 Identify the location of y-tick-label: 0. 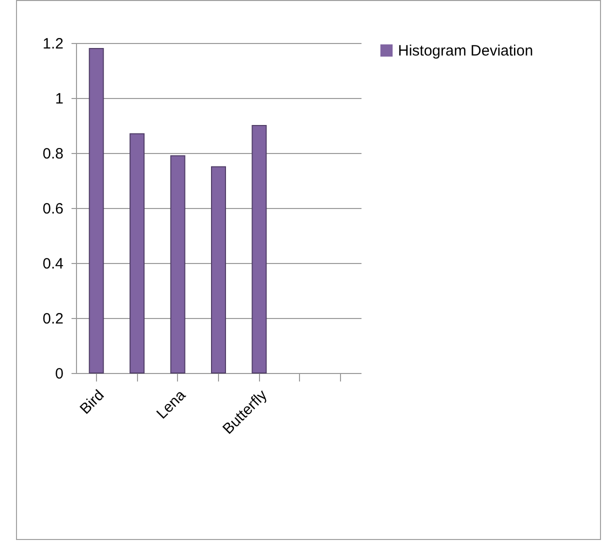
(59, 374).